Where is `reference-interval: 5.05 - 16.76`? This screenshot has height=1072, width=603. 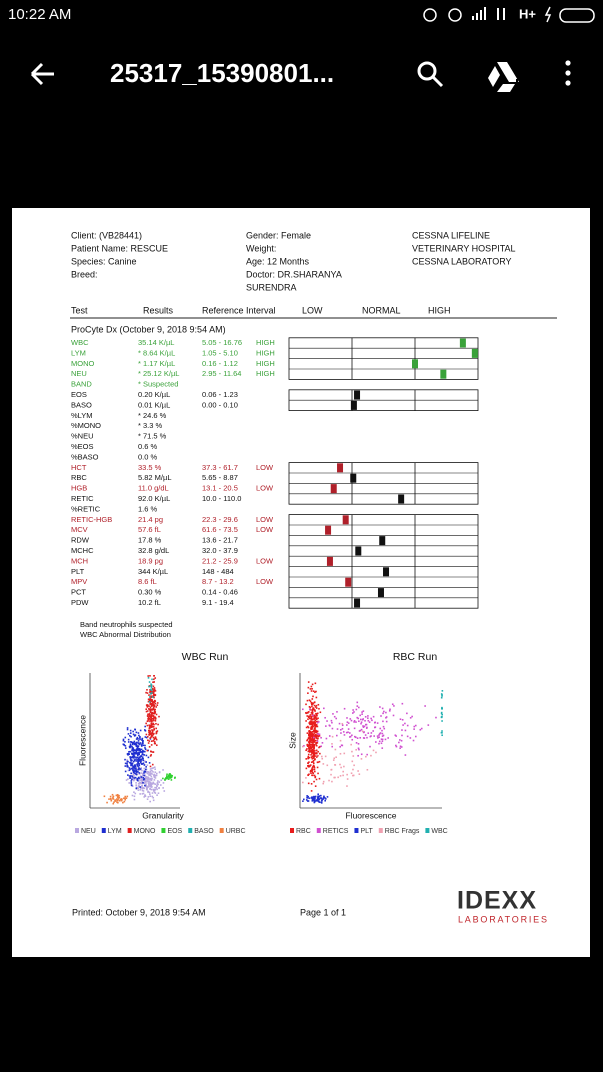
reference-interval: 5.05 - 16.76 is located at coordinates (222, 342).